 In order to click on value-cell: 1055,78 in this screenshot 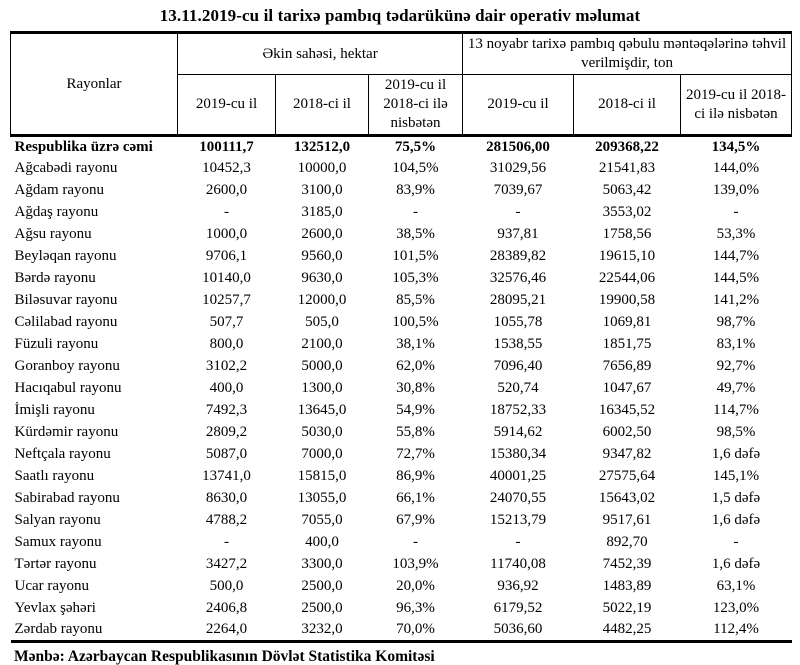, I will do `click(518, 322)`.